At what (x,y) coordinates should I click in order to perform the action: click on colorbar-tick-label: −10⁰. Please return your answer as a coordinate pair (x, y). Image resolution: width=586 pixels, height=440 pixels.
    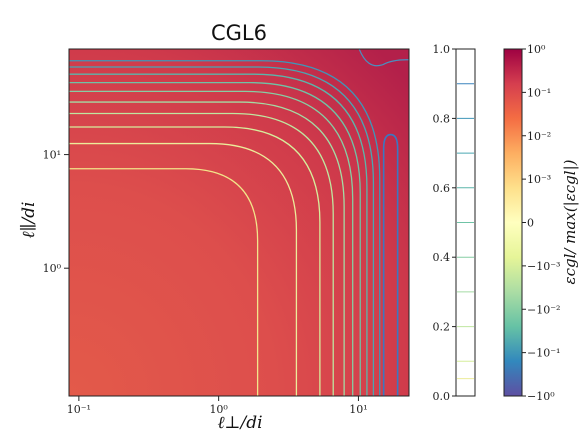
    Looking at the image, I should click on (541, 396).